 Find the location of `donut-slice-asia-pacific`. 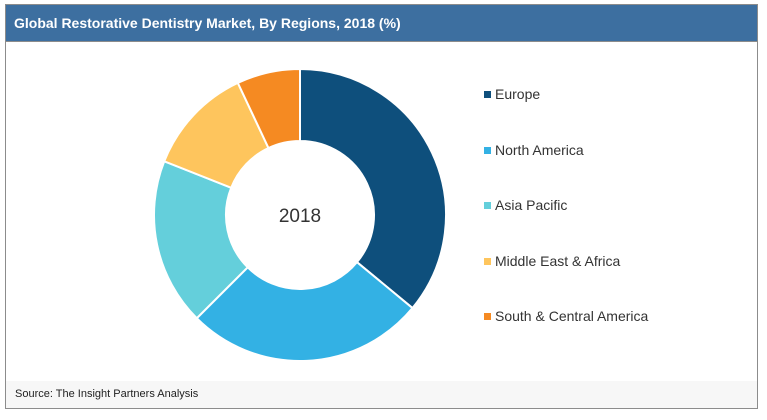

donut-slice-asia-pacific is located at coordinates (201, 239).